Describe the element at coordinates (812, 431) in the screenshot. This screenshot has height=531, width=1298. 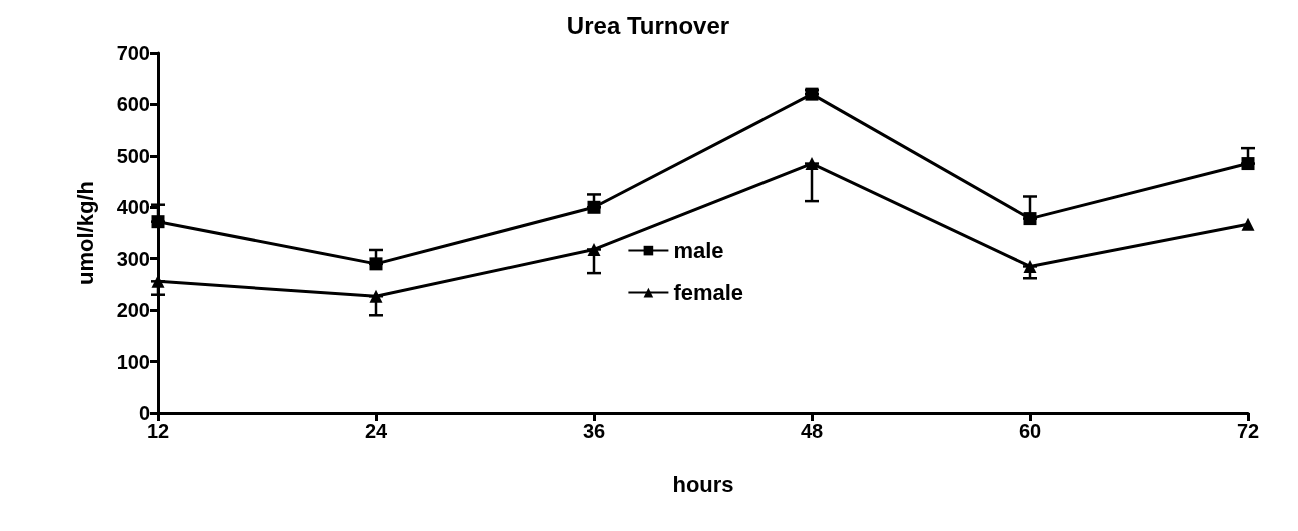
I see `x-tick-label: 48` at that location.